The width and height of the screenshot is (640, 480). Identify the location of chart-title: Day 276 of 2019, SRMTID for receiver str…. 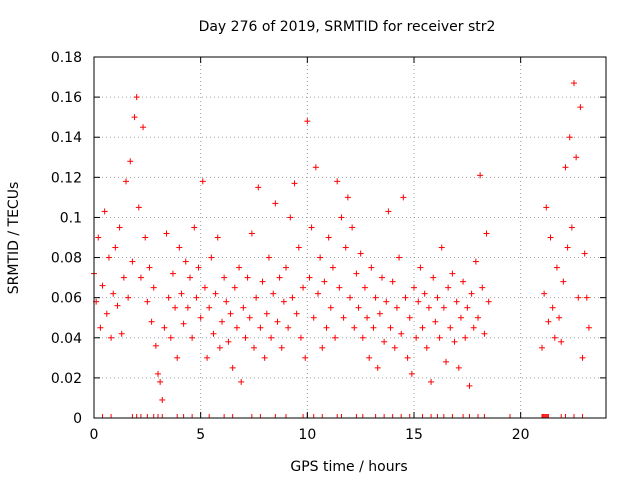
(347, 27).